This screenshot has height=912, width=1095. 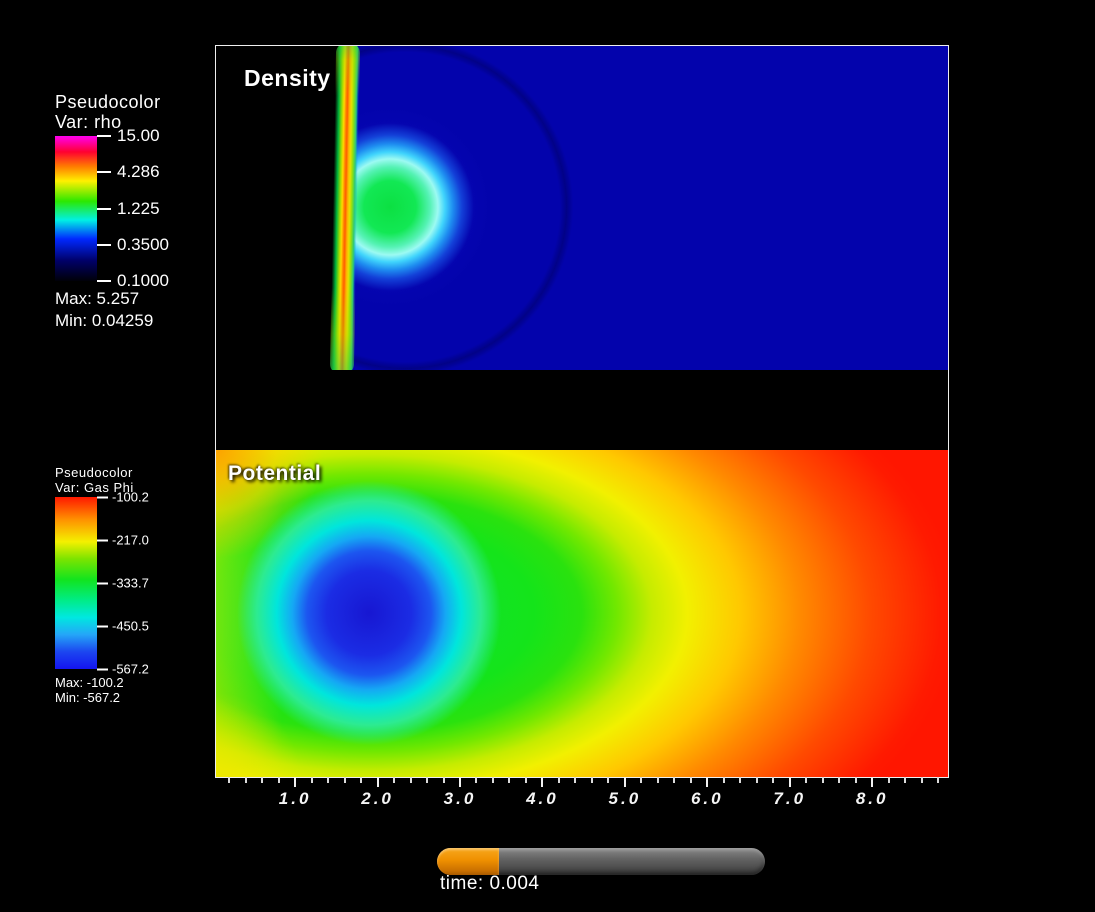 I want to click on legend-tick: 4.286, so click(x=128, y=172).